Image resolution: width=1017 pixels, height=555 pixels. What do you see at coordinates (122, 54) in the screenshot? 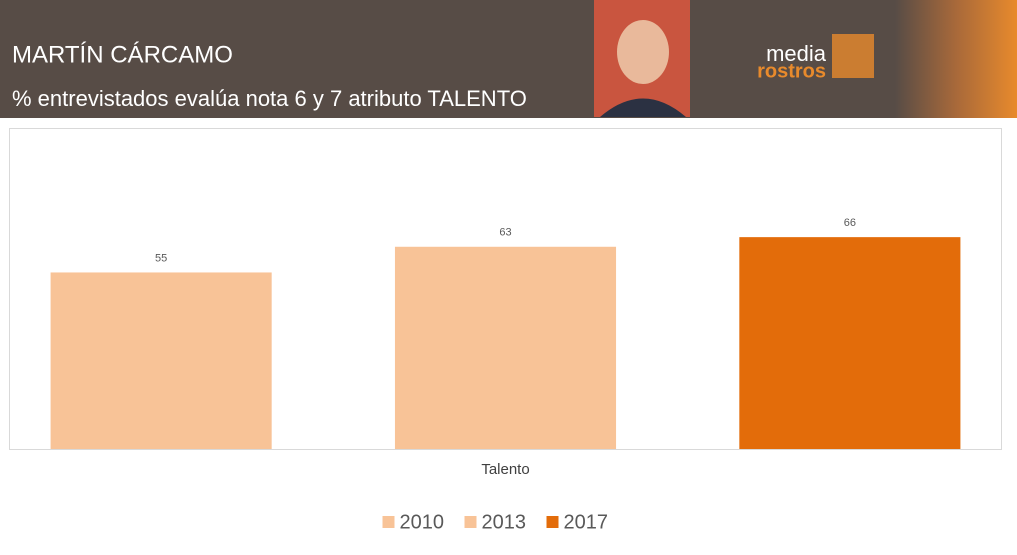
I see `title: MARTÍN CÁRCAMO` at bounding box center [122, 54].